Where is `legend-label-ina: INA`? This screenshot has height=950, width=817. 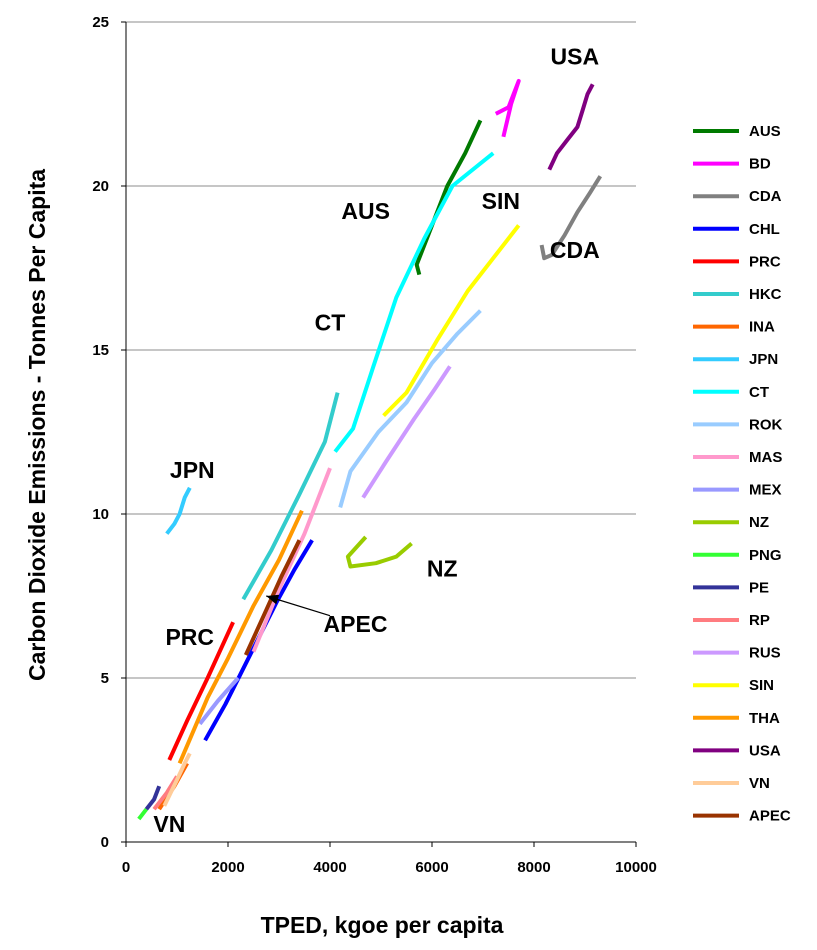 legend-label-ina: INA is located at coordinates (762, 327).